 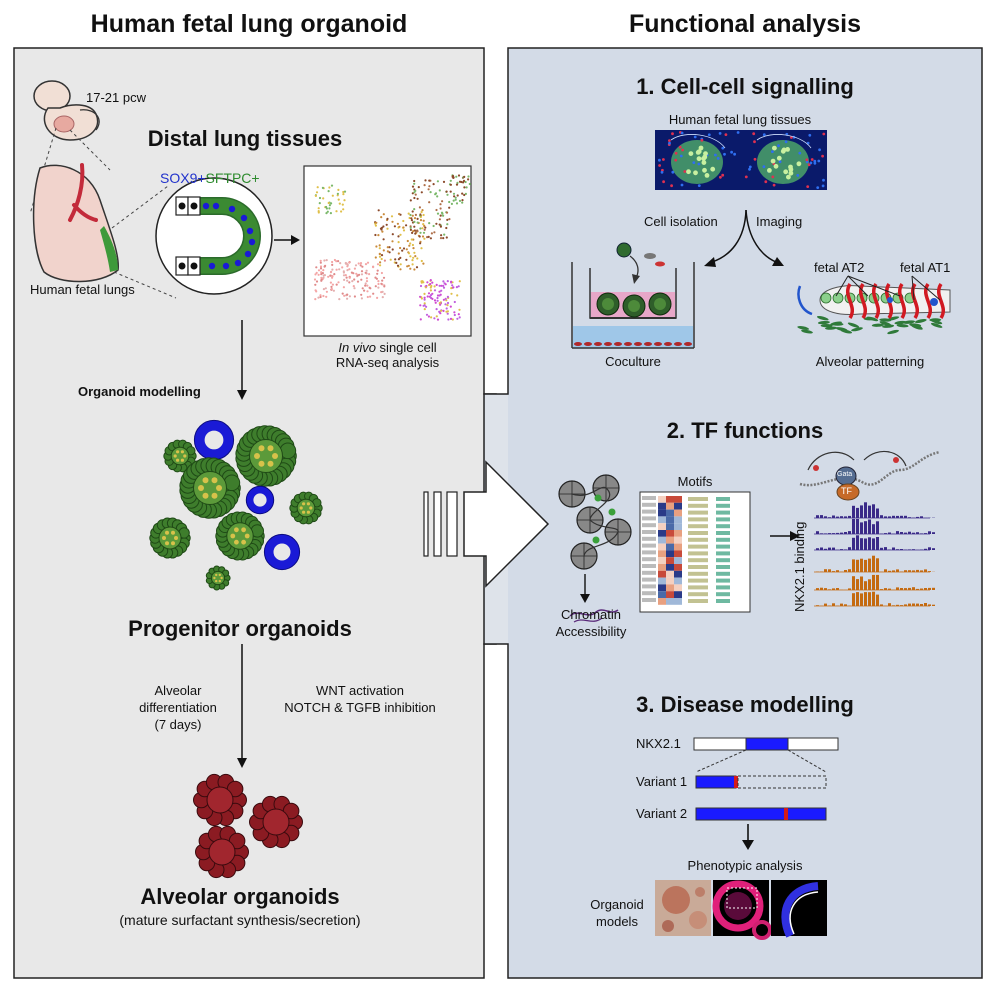 What do you see at coordinates (178, 724) in the screenshot?
I see `diff-line3: (7 days)` at bounding box center [178, 724].